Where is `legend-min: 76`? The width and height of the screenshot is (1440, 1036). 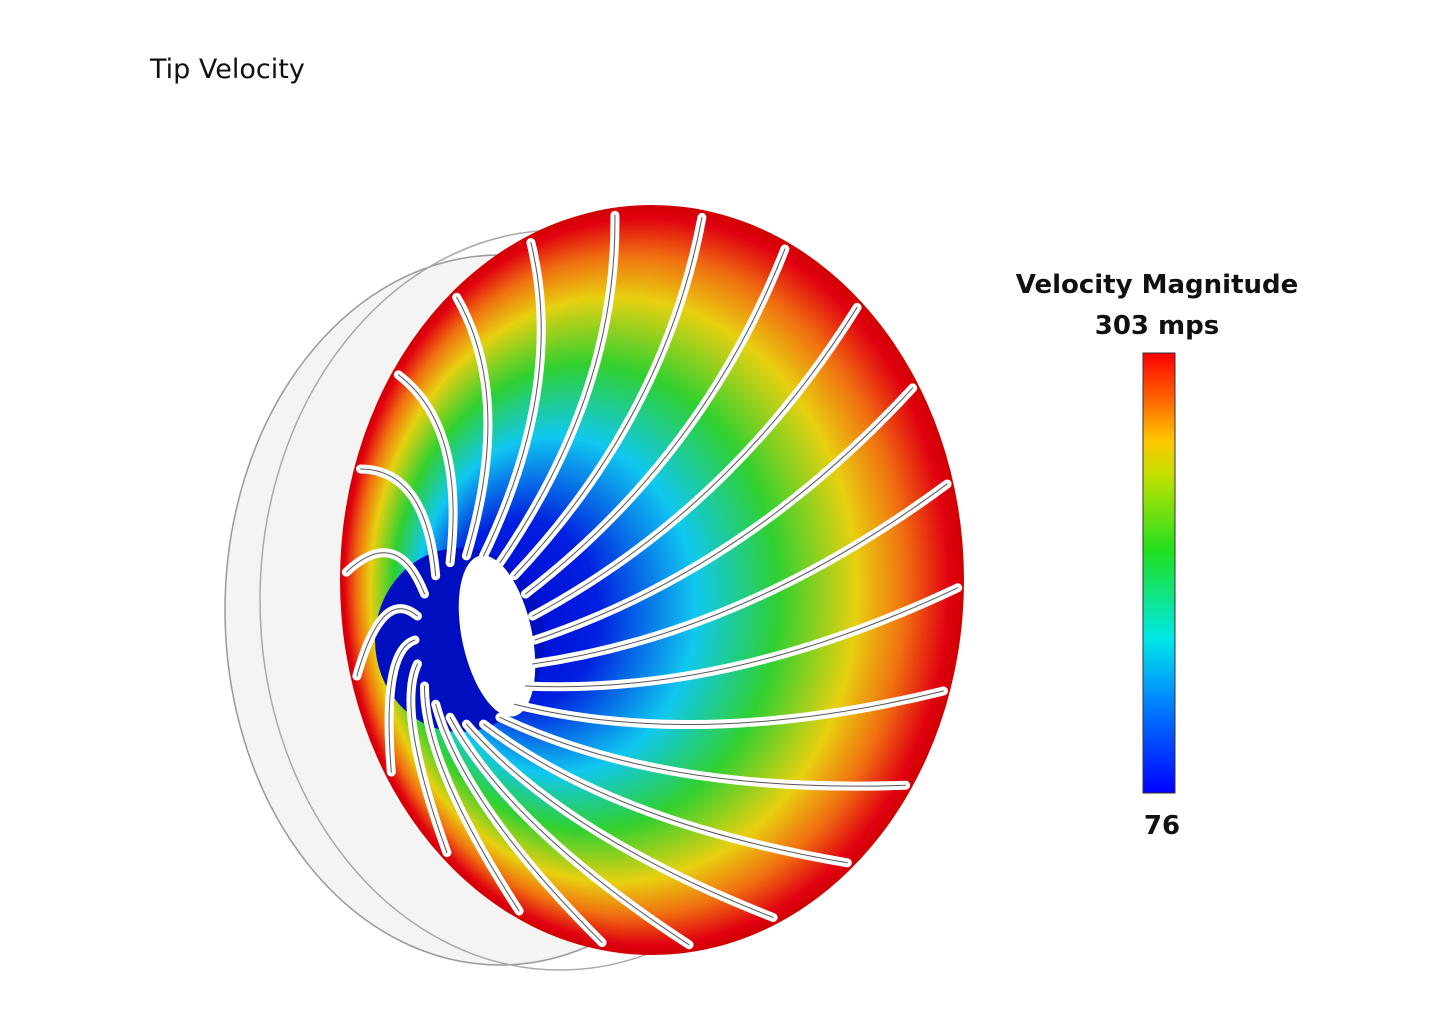 legend-min: 76 is located at coordinates (1162, 826).